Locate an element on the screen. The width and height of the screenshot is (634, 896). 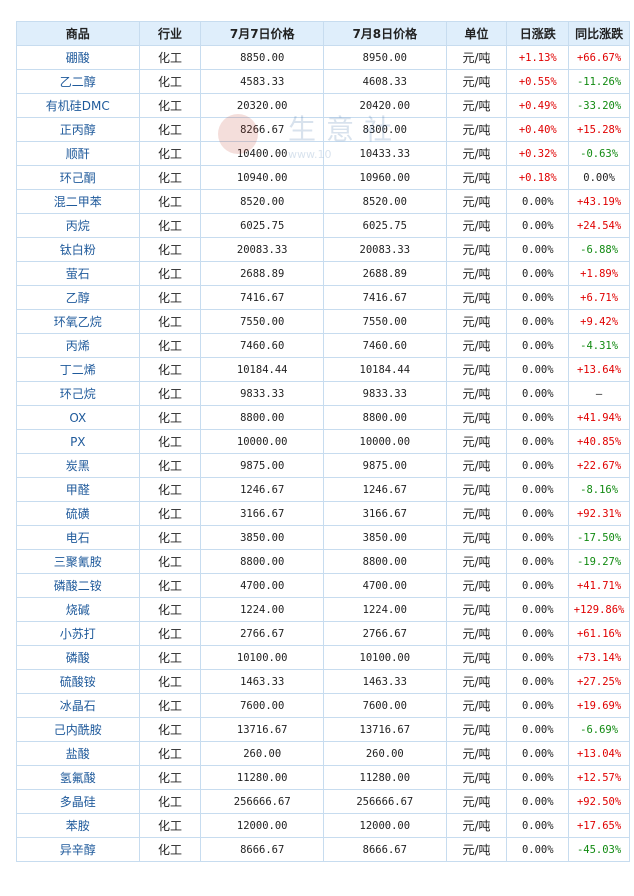
commodity-name-link: 混二甲苯 is located at coordinates (78, 201).